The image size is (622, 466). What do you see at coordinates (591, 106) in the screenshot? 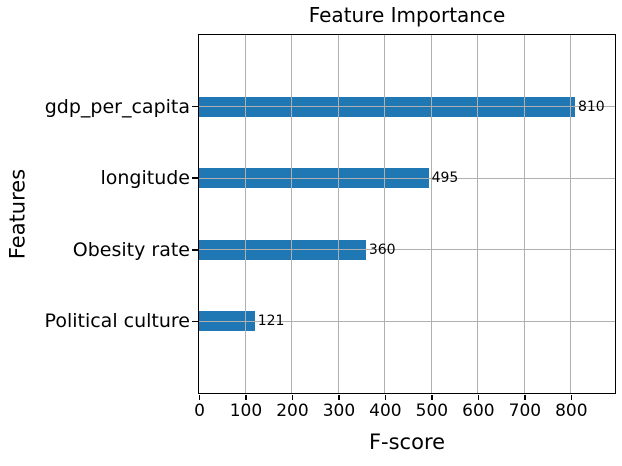
I see `bar-value-label: 810` at bounding box center [591, 106].